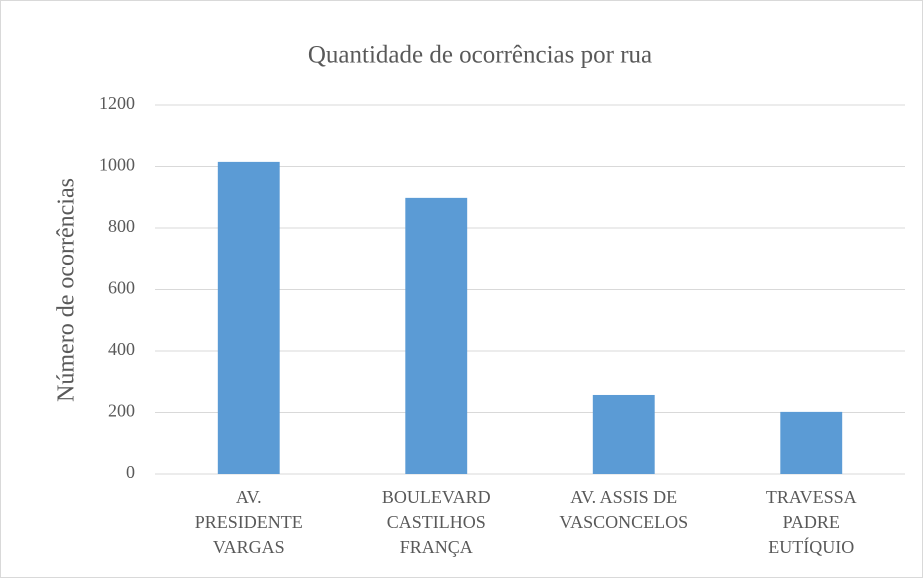  I want to click on chart-title: Quantidade de ocorrências por rua, so click(480, 55).